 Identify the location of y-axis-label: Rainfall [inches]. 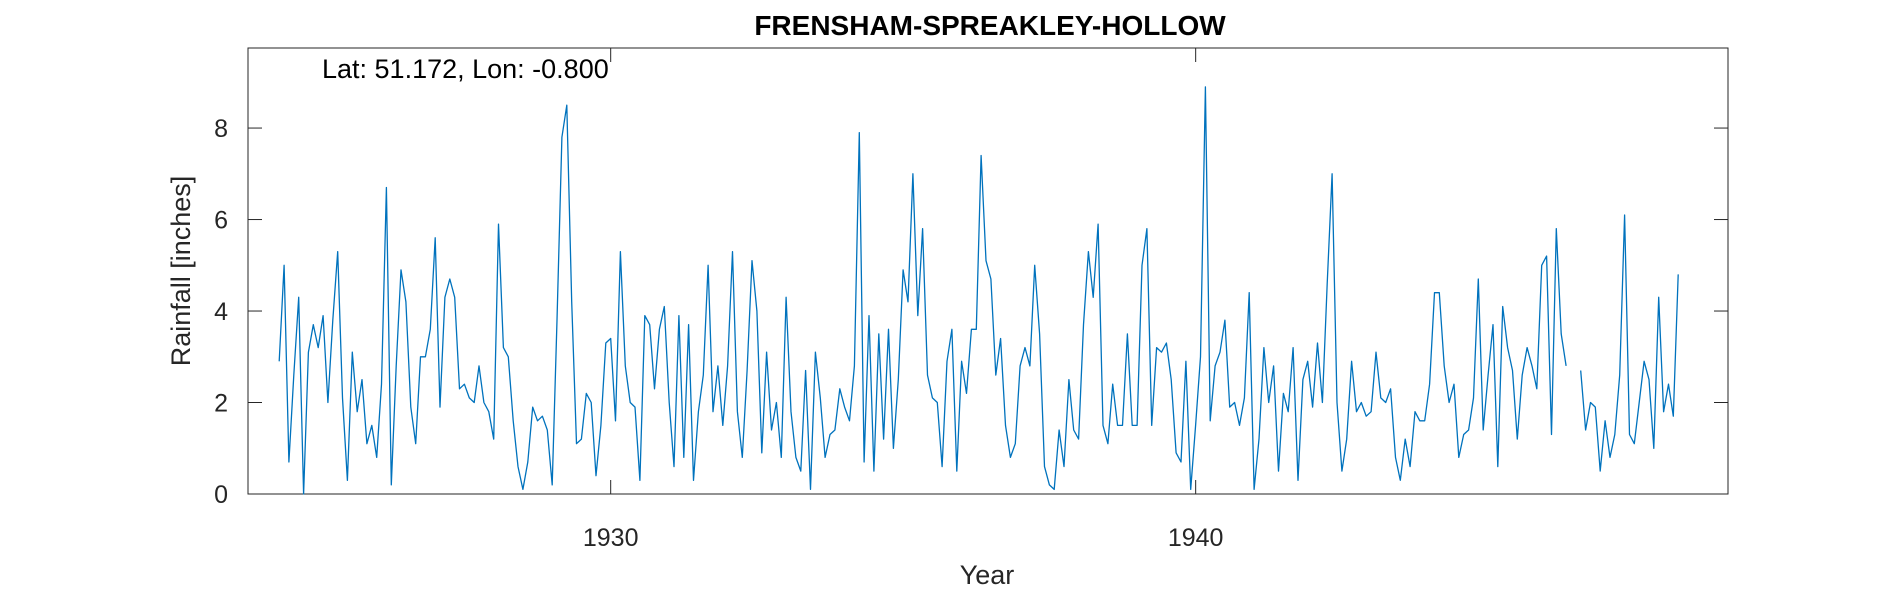
(181, 271).